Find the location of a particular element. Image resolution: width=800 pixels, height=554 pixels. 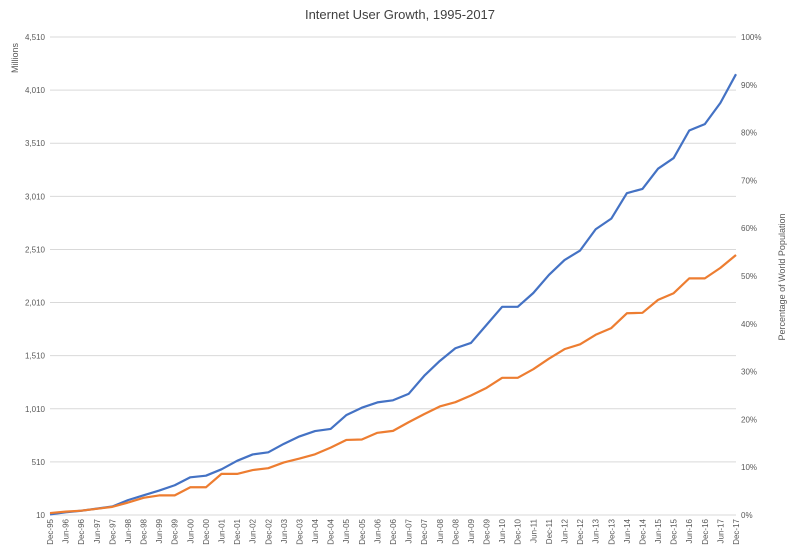

x-tick-label: Jun-14 is located at coordinates (627, 530).